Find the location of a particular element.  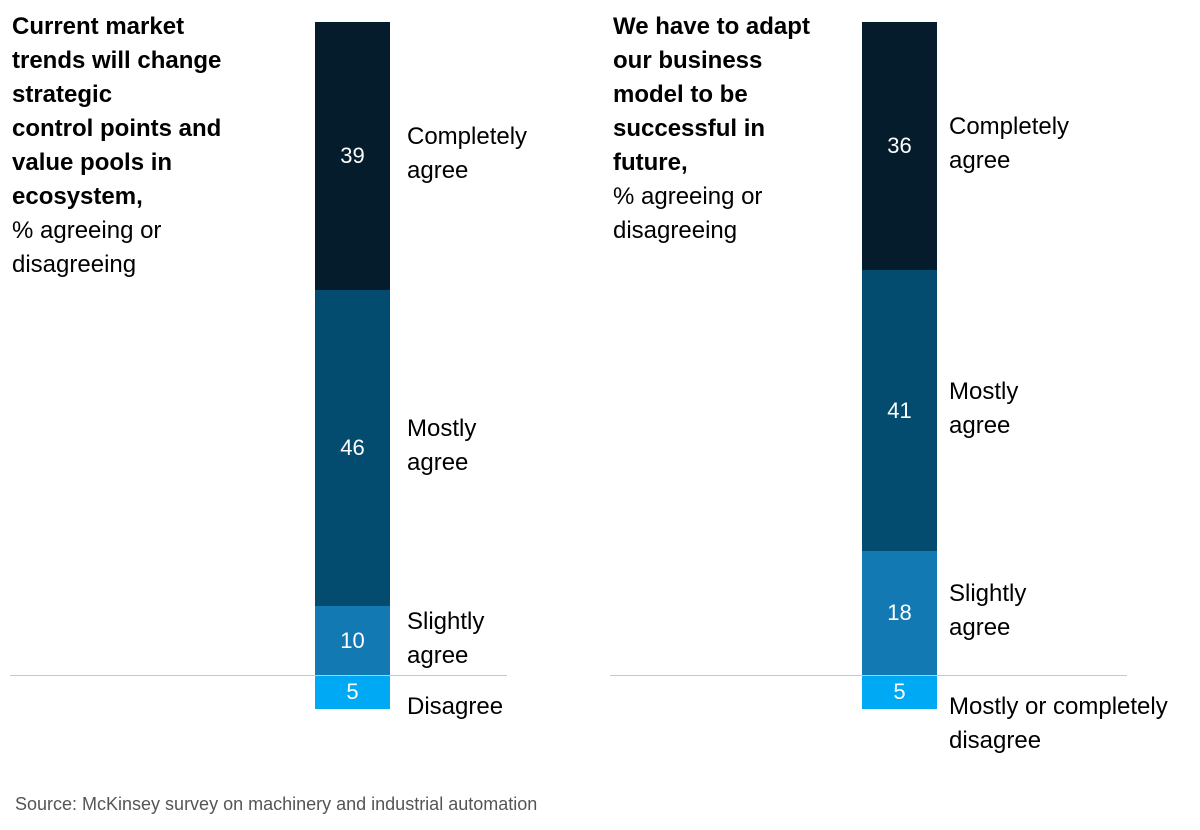

segment-label: Mostly or completely disagree is located at coordinates (1058, 723).